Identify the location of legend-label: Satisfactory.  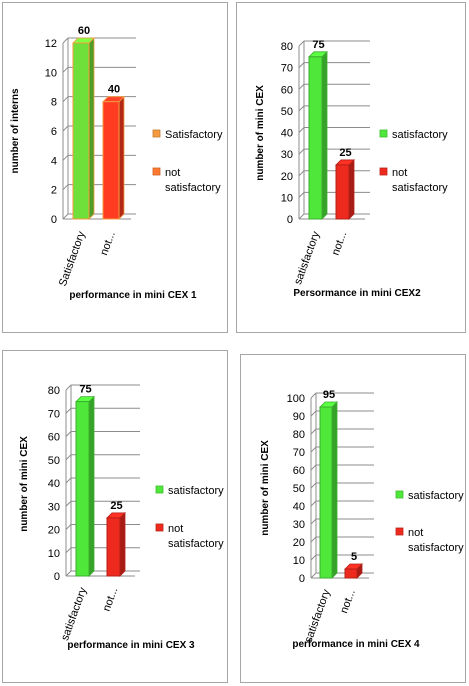
(194, 135).